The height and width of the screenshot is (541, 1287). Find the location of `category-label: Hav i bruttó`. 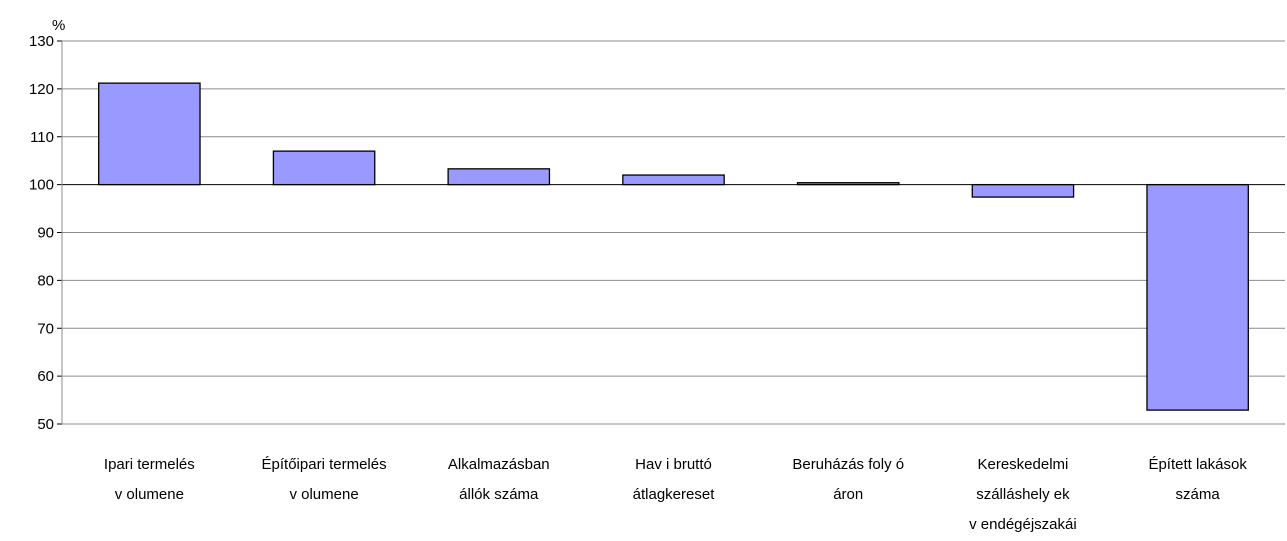

category-label: Hav i bruttó is located at coordinates (673, 464).